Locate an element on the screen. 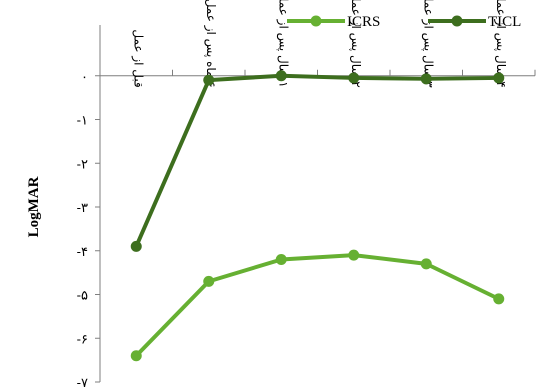 This screenshot has width=539, height=392. y-tick-label: -۲ is located at coordinates (82, 164).